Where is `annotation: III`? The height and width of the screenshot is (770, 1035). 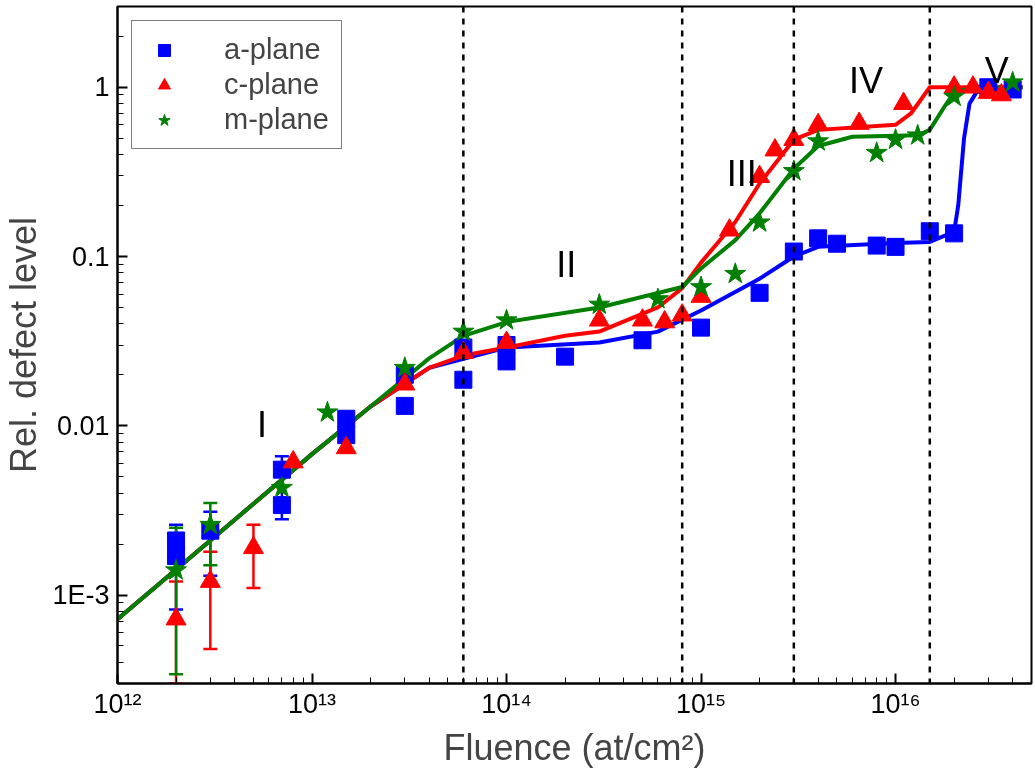
annotation: III is located at coordinates (741, 174).